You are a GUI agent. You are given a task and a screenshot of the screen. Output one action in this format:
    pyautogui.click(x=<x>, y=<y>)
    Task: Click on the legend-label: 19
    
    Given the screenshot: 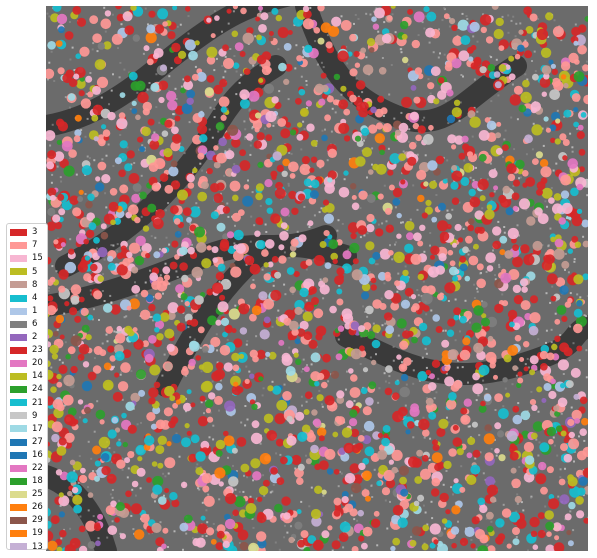 What is the action you would take?
    pyautogui.click(x=37, y=533)
    